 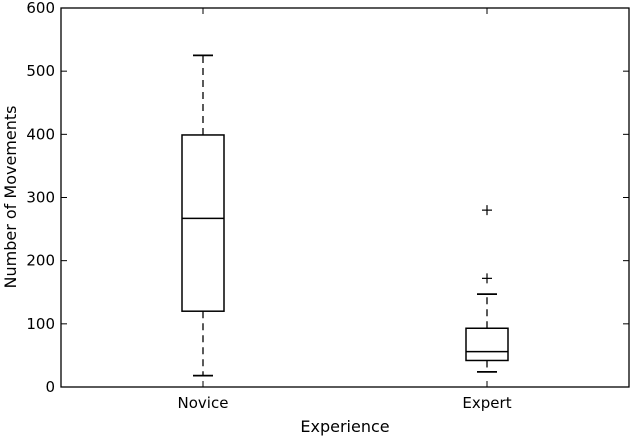 I want to click on y-axis-label: Number of Movements, so click(x=10, y=197).